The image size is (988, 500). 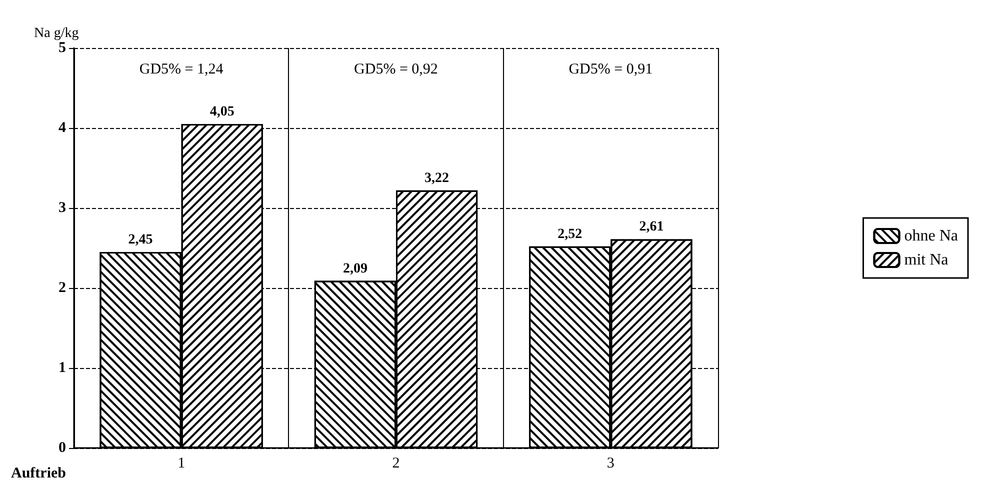 I want to click on data-label: 2,61, so click(x=651, y=227).